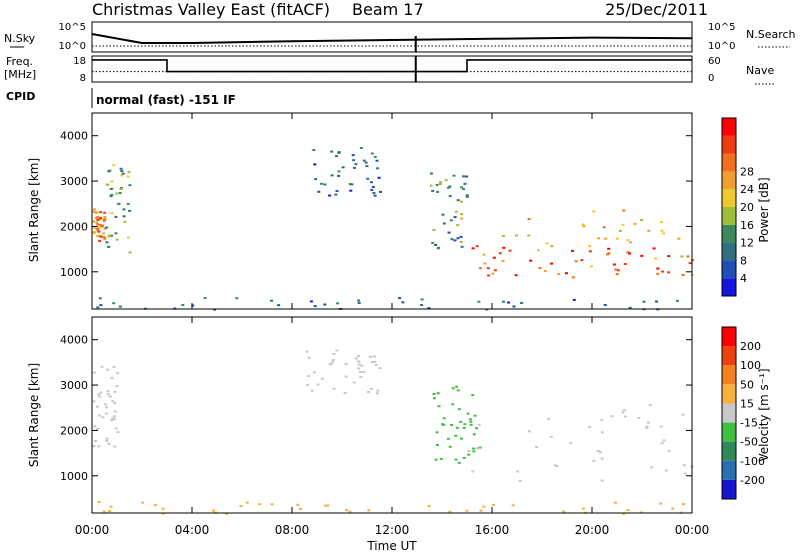 The image size is (800, 554). I want to click on station-title: Christmas Valley East (fitACF), so click(211, 9).